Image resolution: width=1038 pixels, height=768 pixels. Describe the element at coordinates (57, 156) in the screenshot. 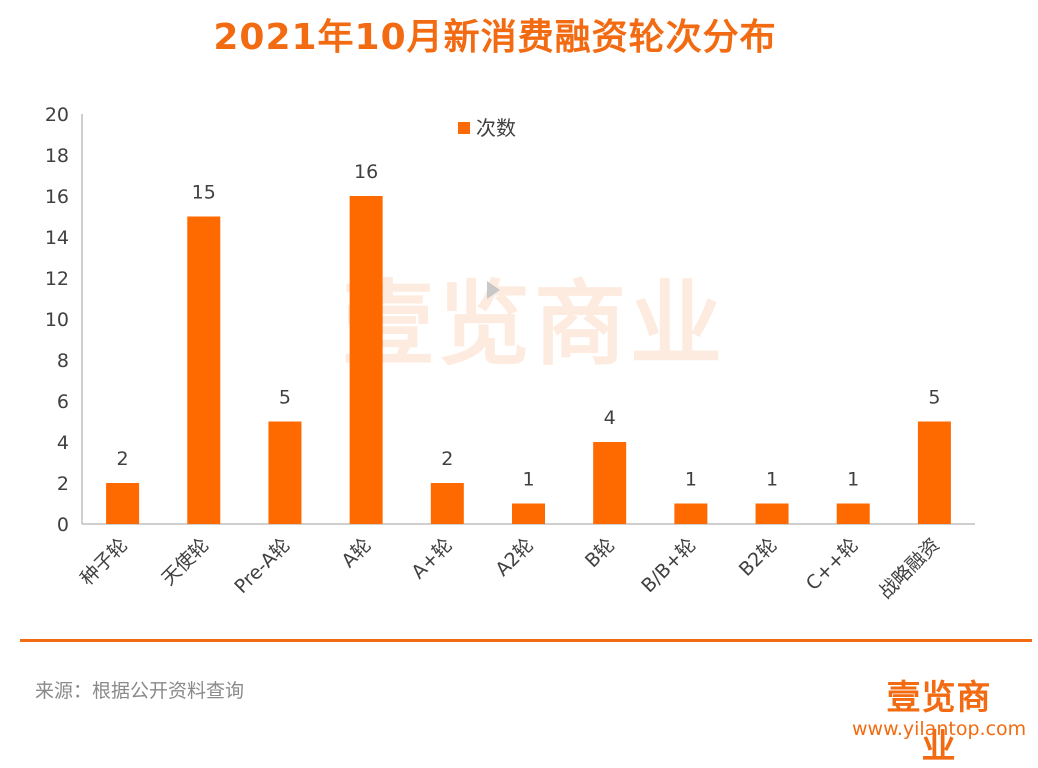

I see `y-tick-label: 18` at that location.